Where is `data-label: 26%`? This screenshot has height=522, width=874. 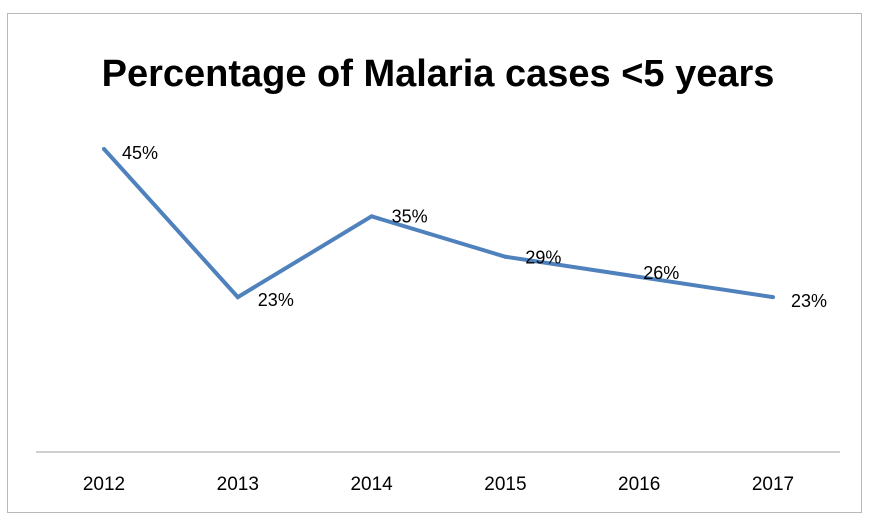 data-label: 26% is located at coordinates (661, 273).